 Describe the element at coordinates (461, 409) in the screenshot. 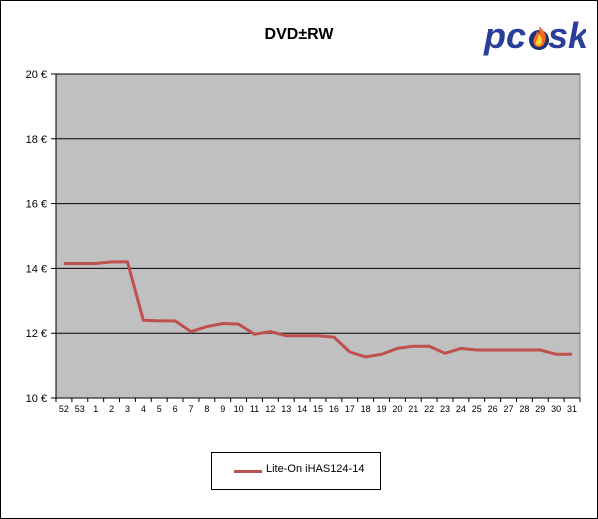

I see `x-tick-label: 24` at that location.